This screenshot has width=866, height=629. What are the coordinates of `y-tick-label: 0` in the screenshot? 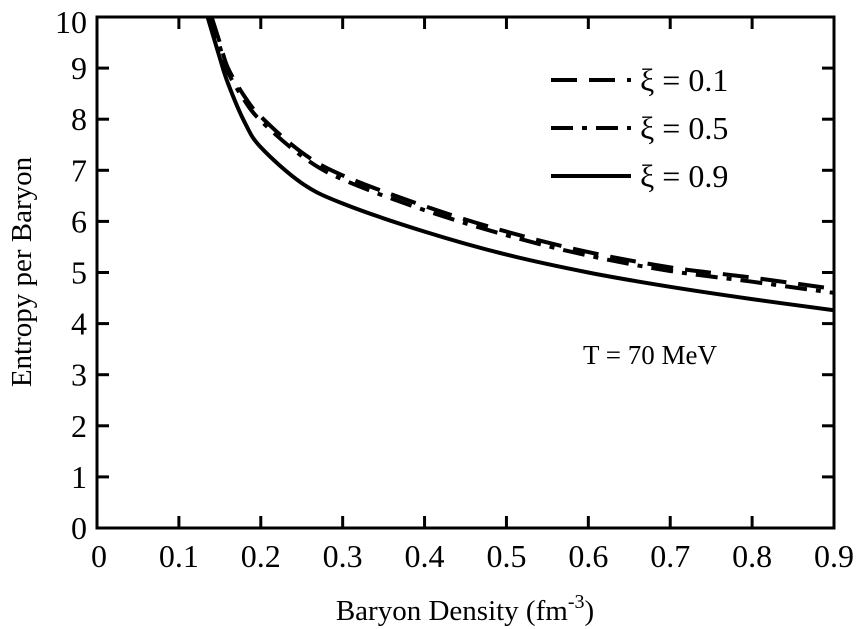 It's located at (79, 528).